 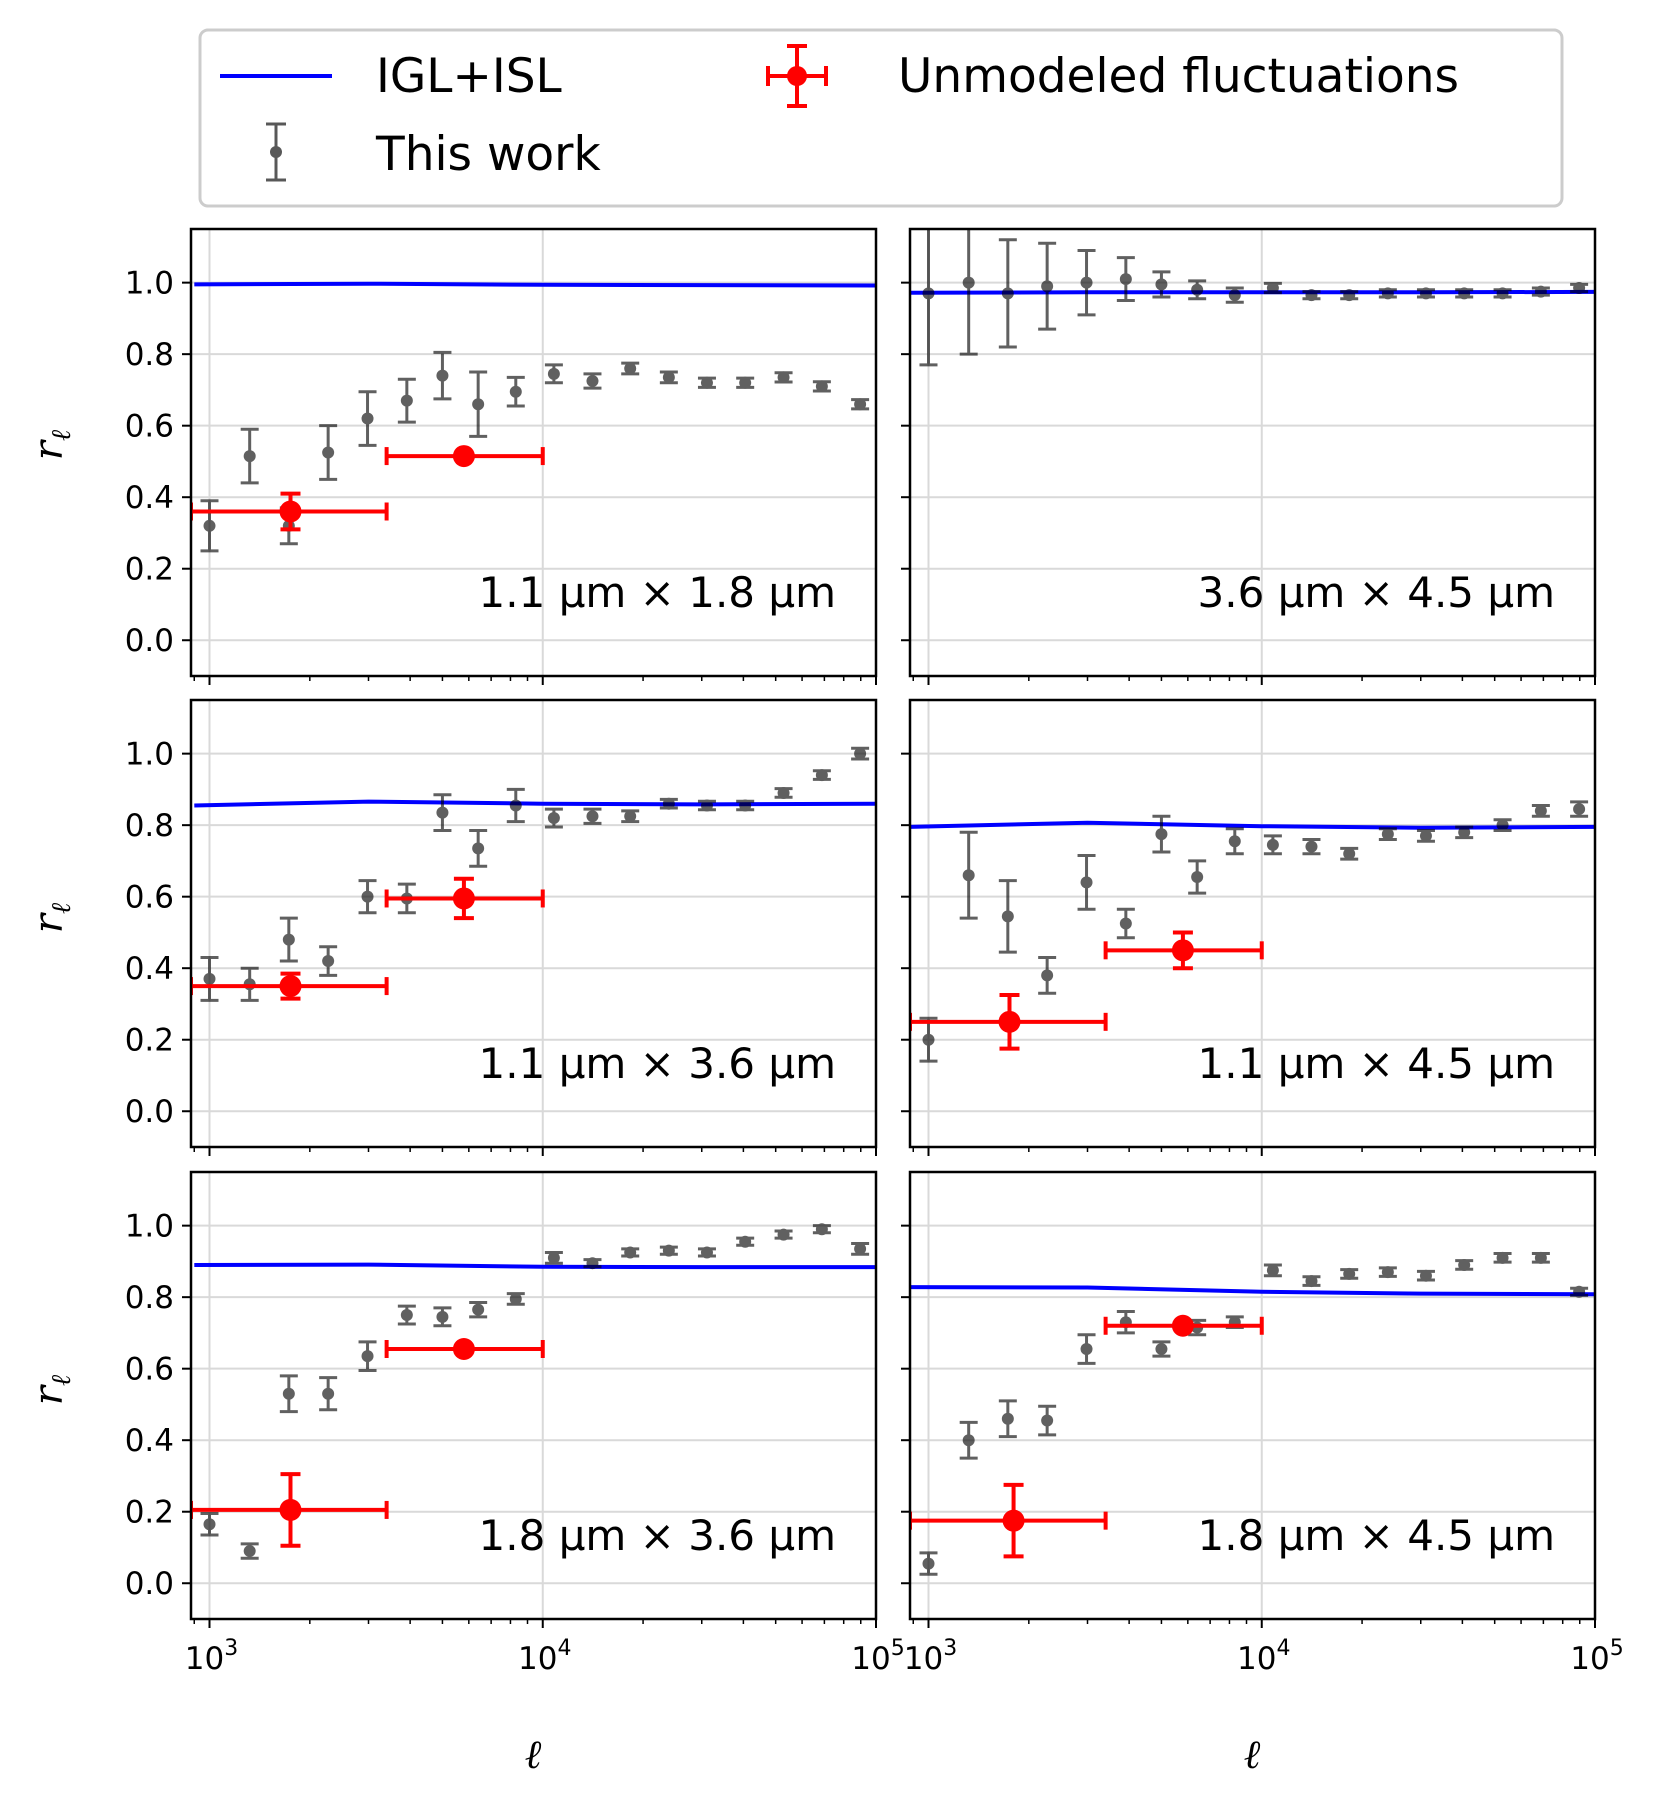 I want to click on panel-3: 0.0 0.2 0.4 0.6 0.8 1.0 1.1 μm × 3.6 μm, so click(x=501, y=927).